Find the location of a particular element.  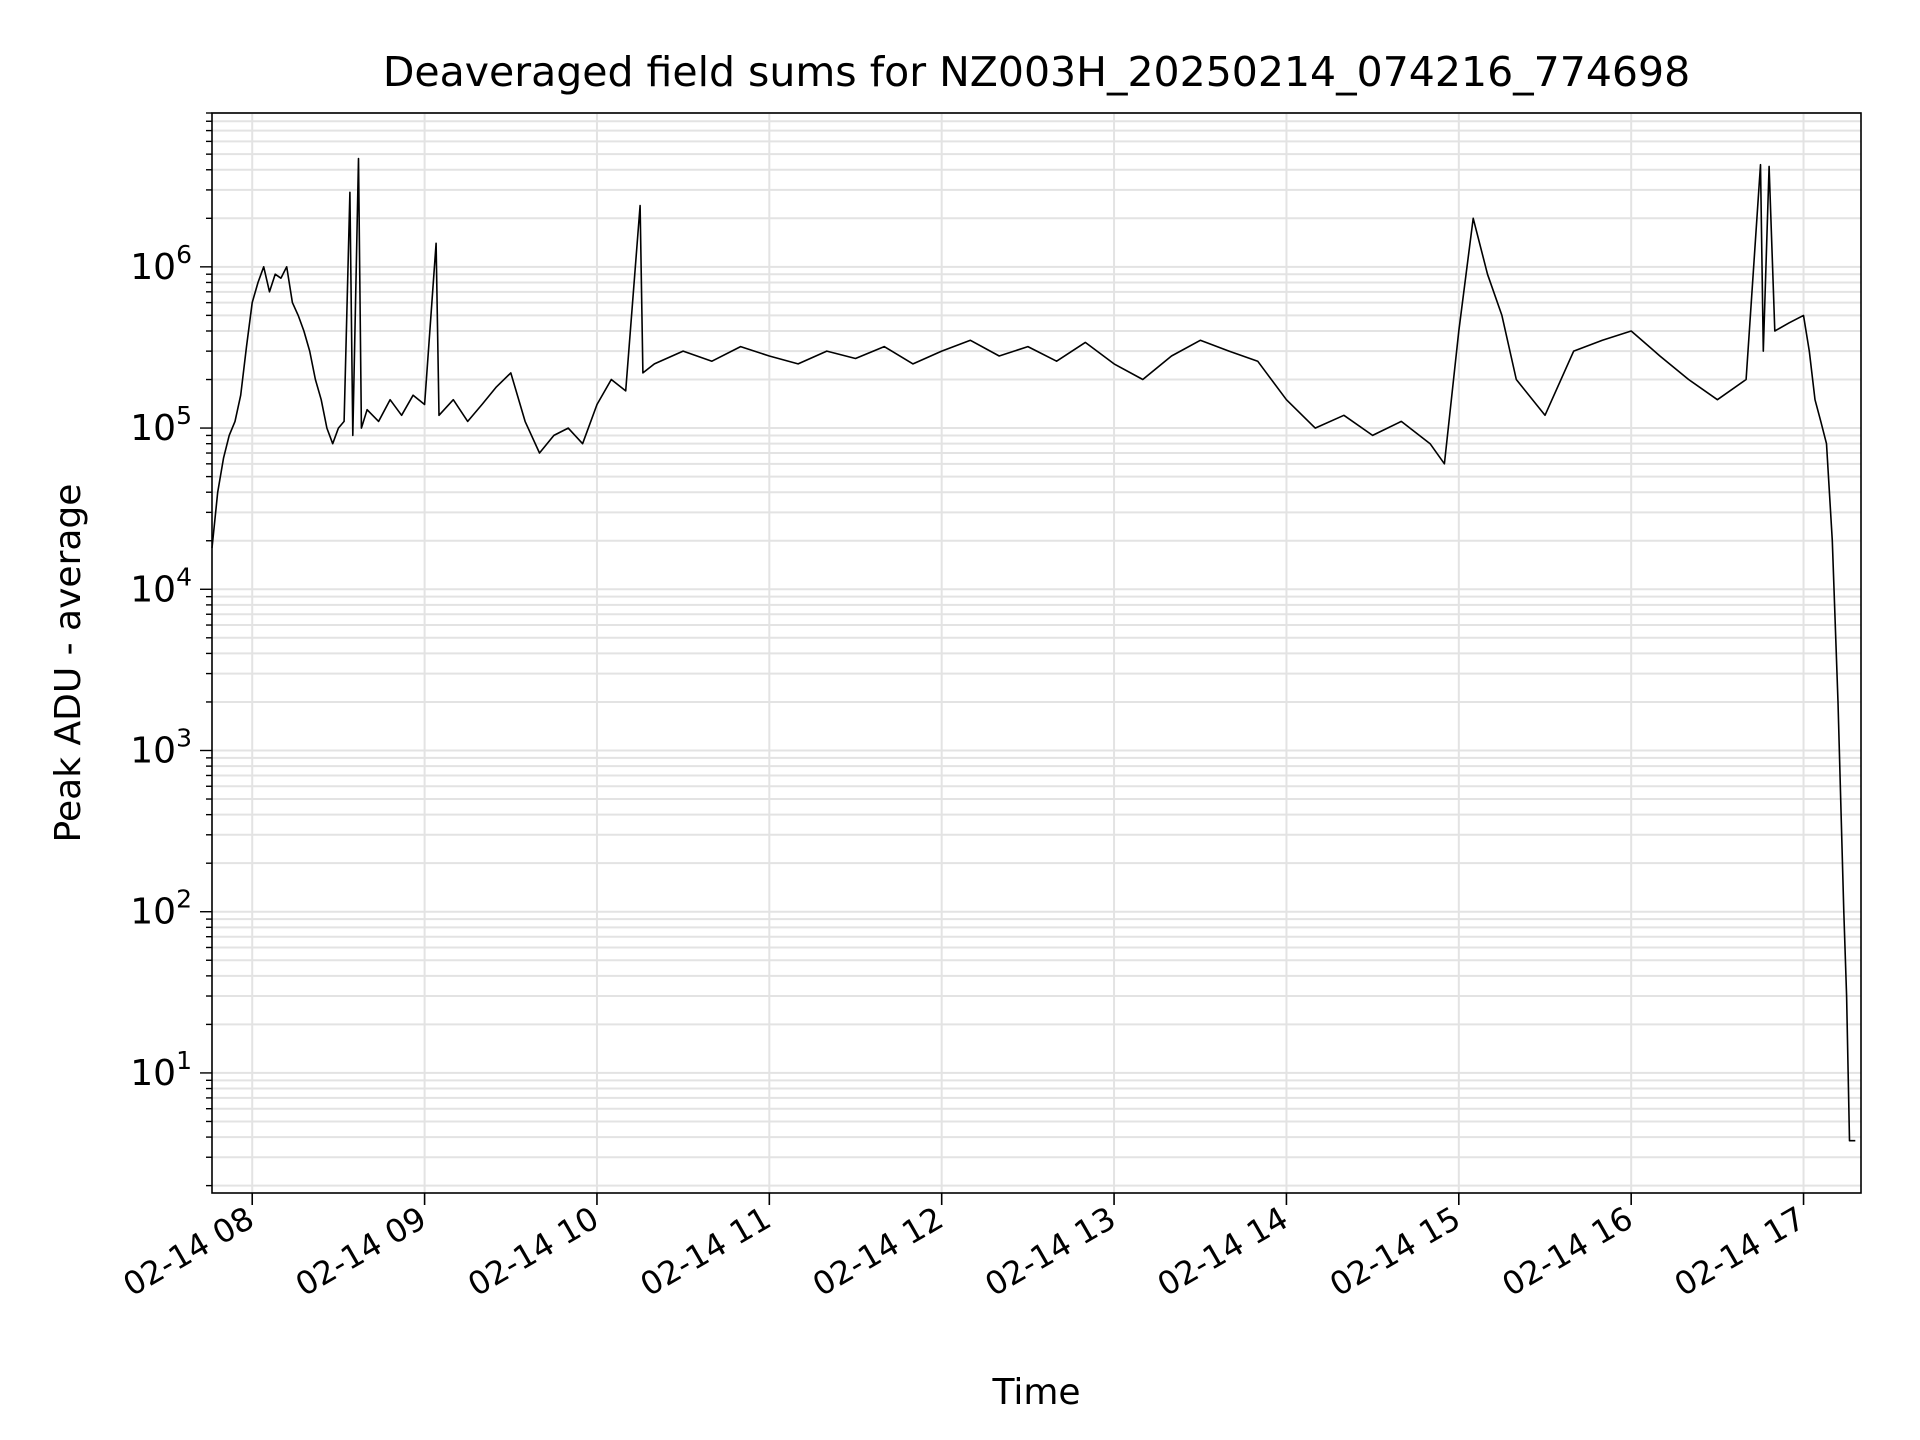

x-axis-label: Time is located at coordinates (1035, 1392).